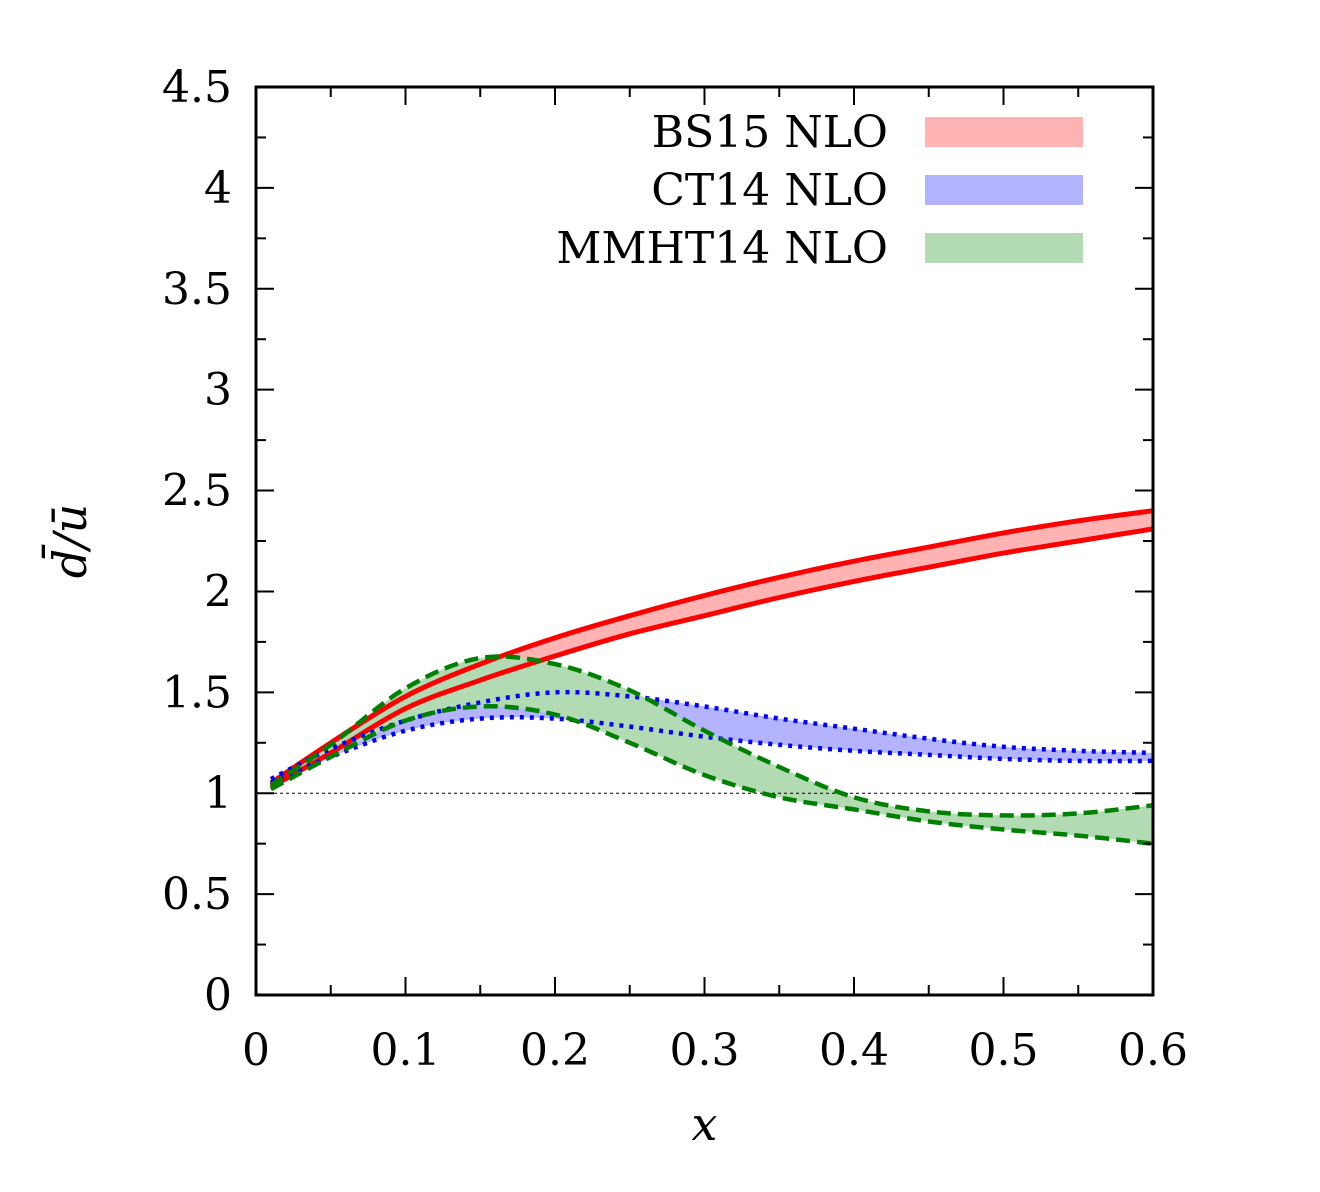  Describe the element at coordinates (218, 995) in the screenshot. I see `y-tick-label: 0` at that location.